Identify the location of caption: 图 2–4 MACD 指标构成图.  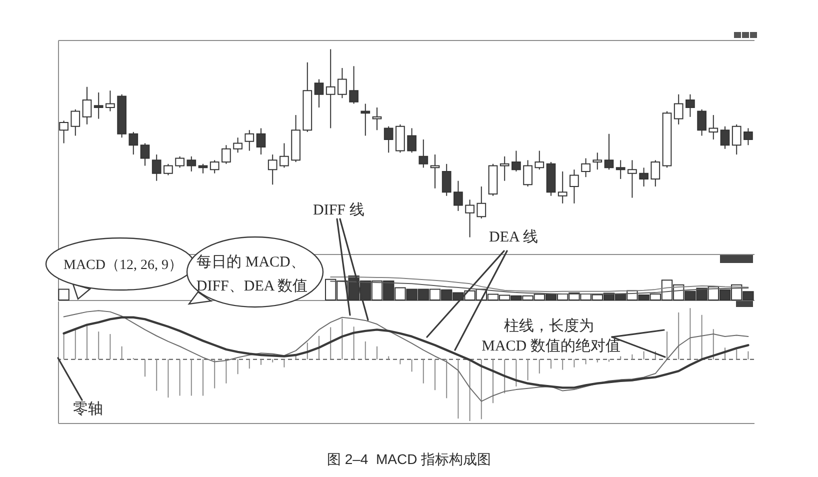
(409, 459).